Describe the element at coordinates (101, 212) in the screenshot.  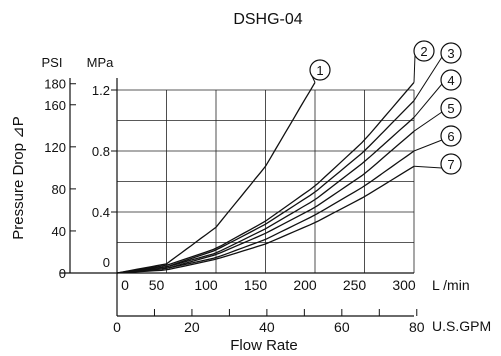
I see `mpa-tick-label-2: 0.4` at that location.